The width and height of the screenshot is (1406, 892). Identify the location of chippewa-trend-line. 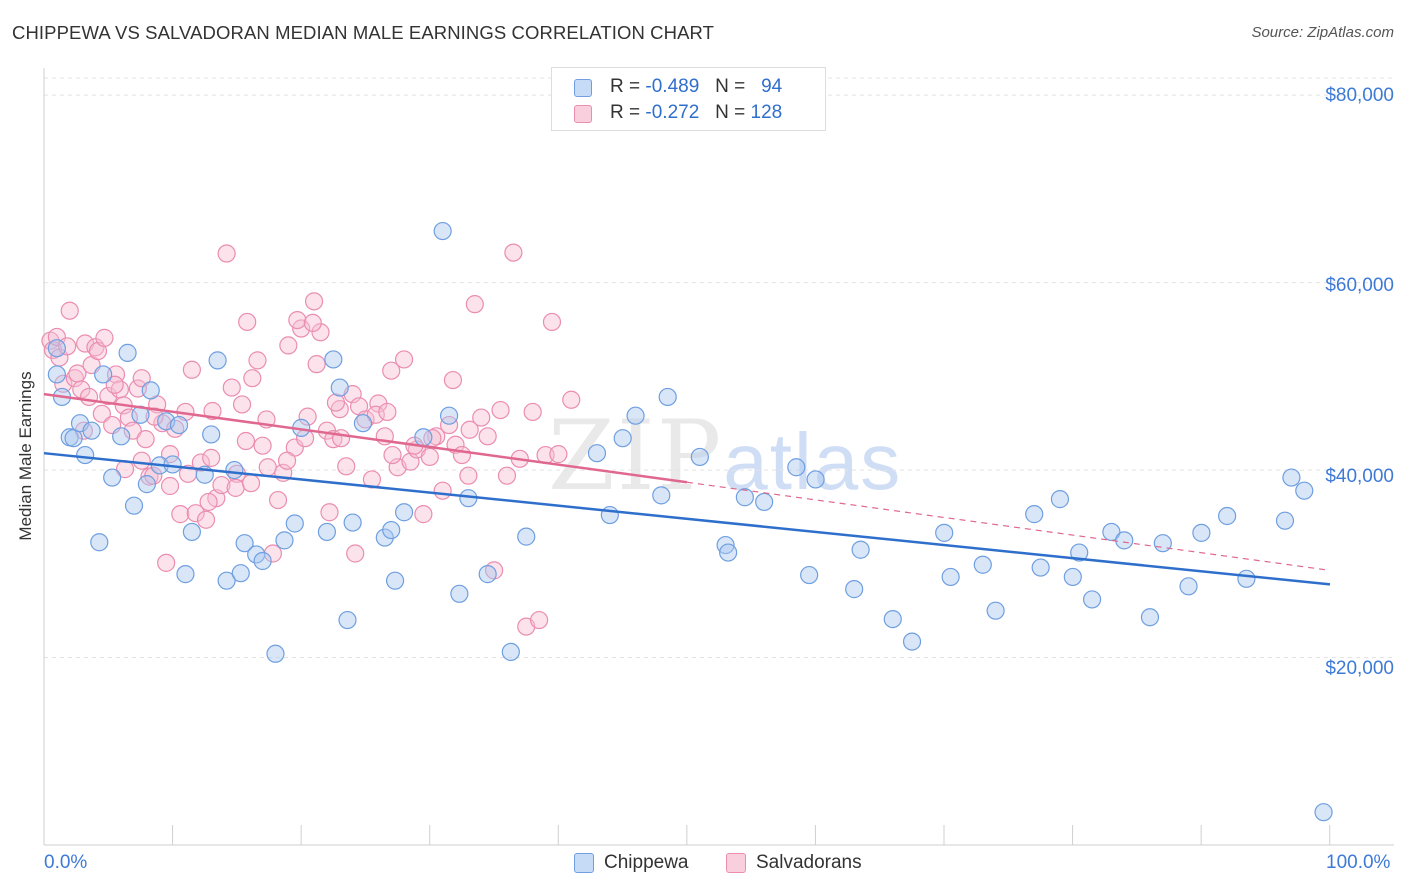
(687, 518).